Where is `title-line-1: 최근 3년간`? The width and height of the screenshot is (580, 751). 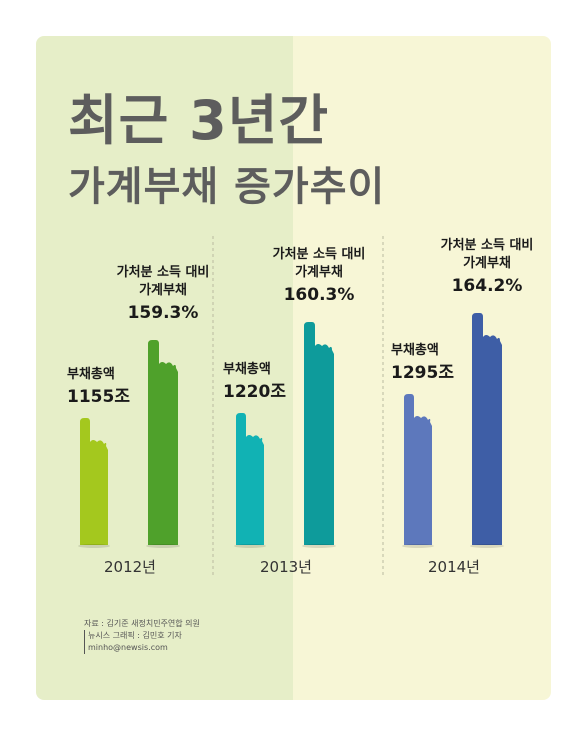
title-line-1: 최근 3년간 is located at coordinates (199, 120).